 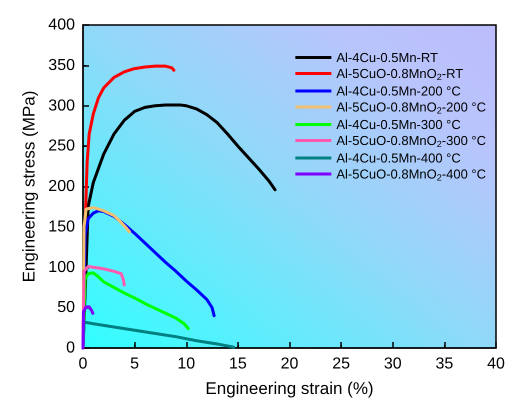 I want to click on y-tick-label: 250, so click(x=62, y=146).